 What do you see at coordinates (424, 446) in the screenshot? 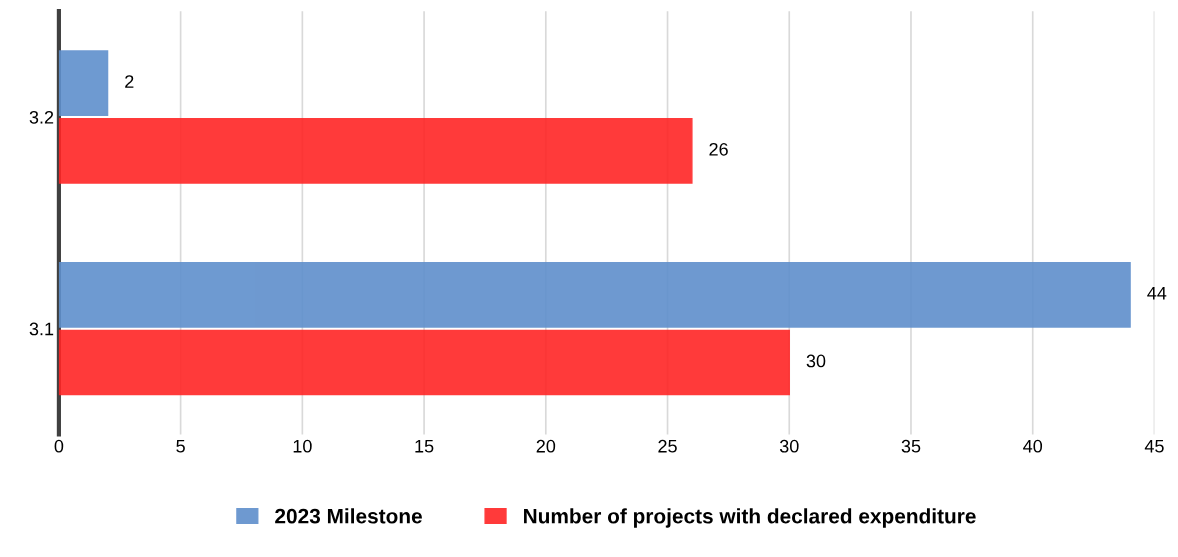
I see `x-tick-label: 15` at bounding box center [424, 446].